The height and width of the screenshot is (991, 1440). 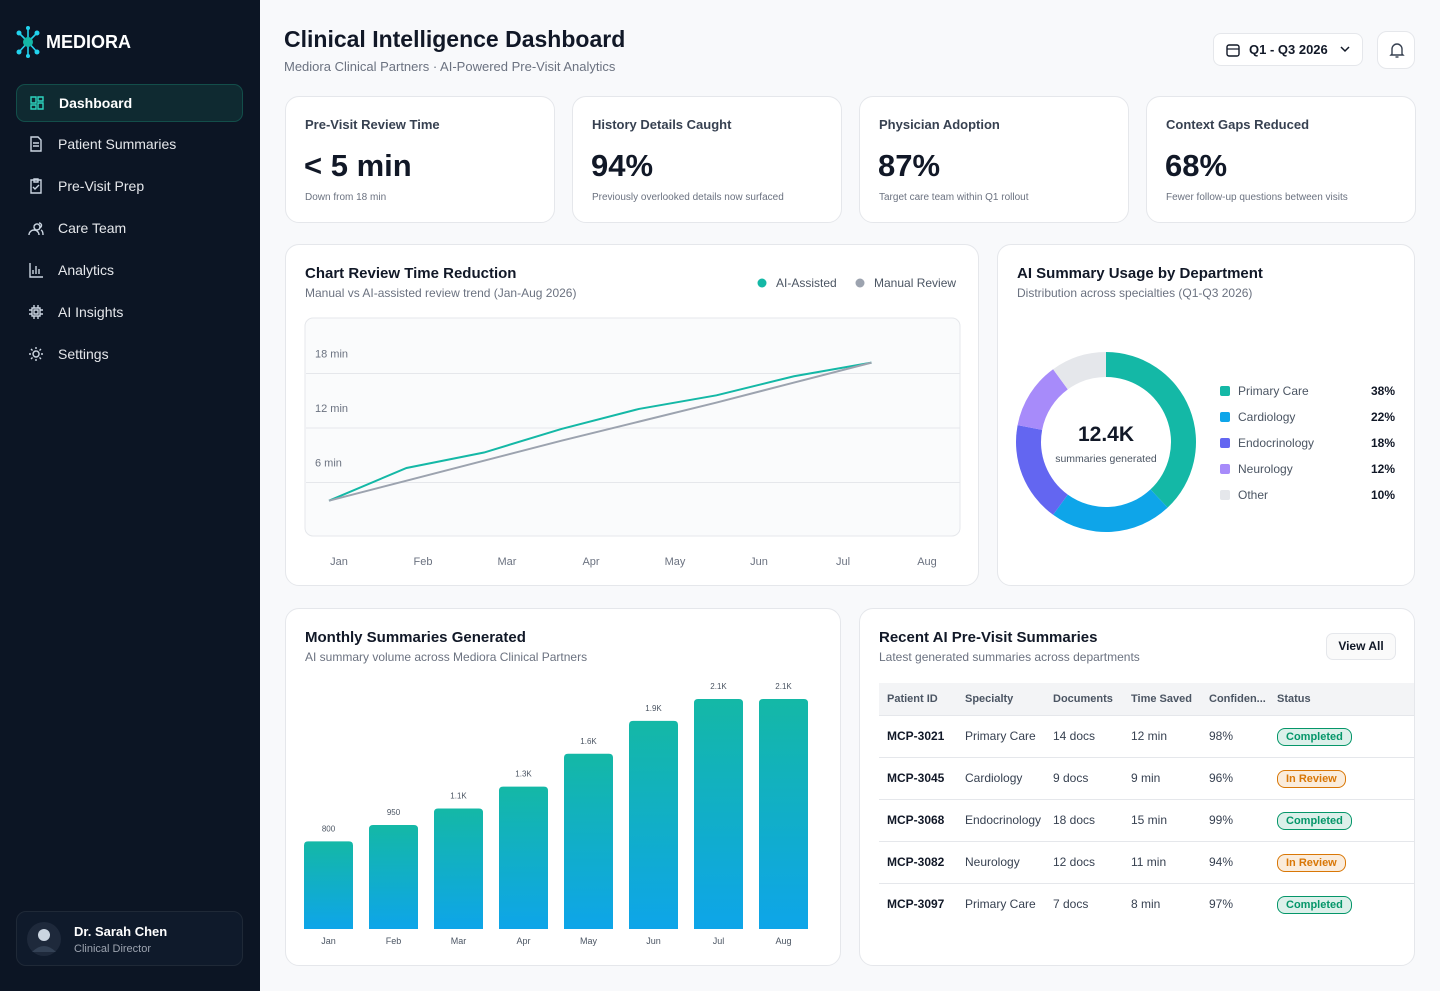 I want to click on kpi-value: 68%, so click(x=1196, y=165).